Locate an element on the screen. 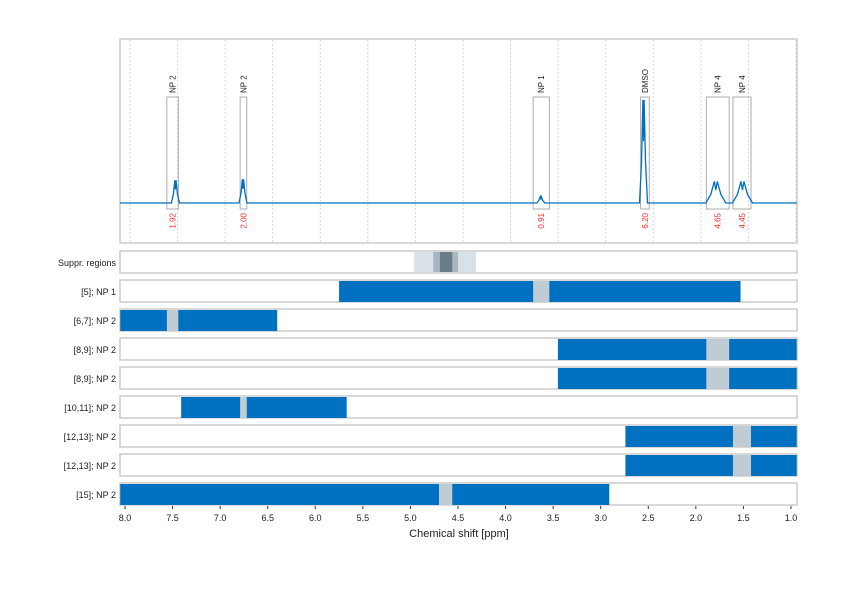 This screenshot has height=595, width=842. row-label: [5]; NP 1 is located at coordinates (98, 292).